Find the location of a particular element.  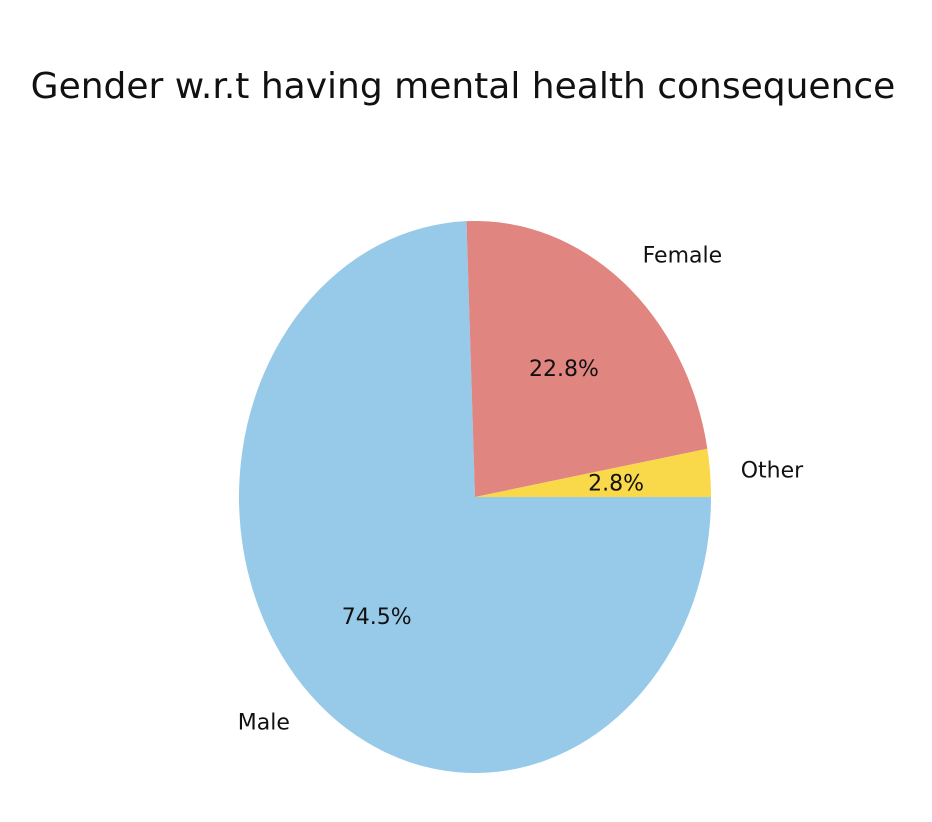

slice-percent-female: 22.8% is located at coordinates (564, 369).